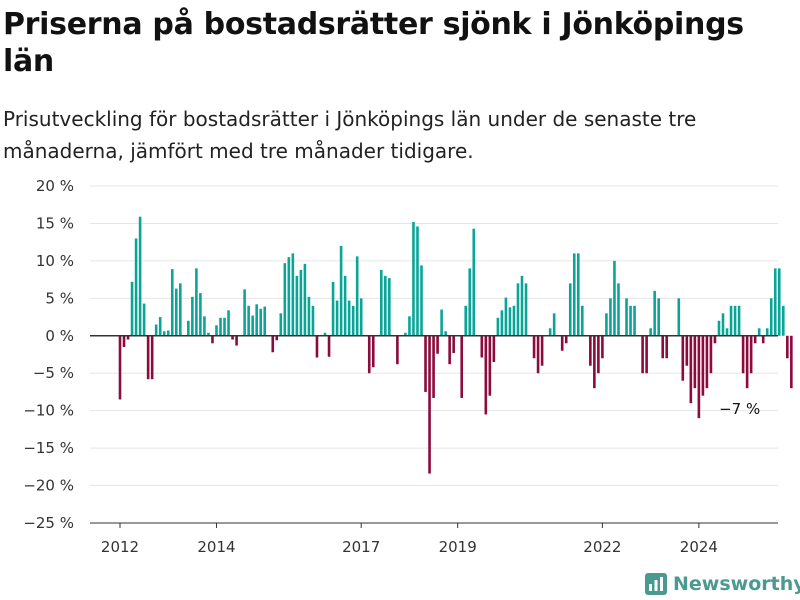 This screenshot has width=800, height=600. What do you see at coordinates (739, 409) in the screenshot?
I see `annotations: −7 %` at bounding box center [739, 409].